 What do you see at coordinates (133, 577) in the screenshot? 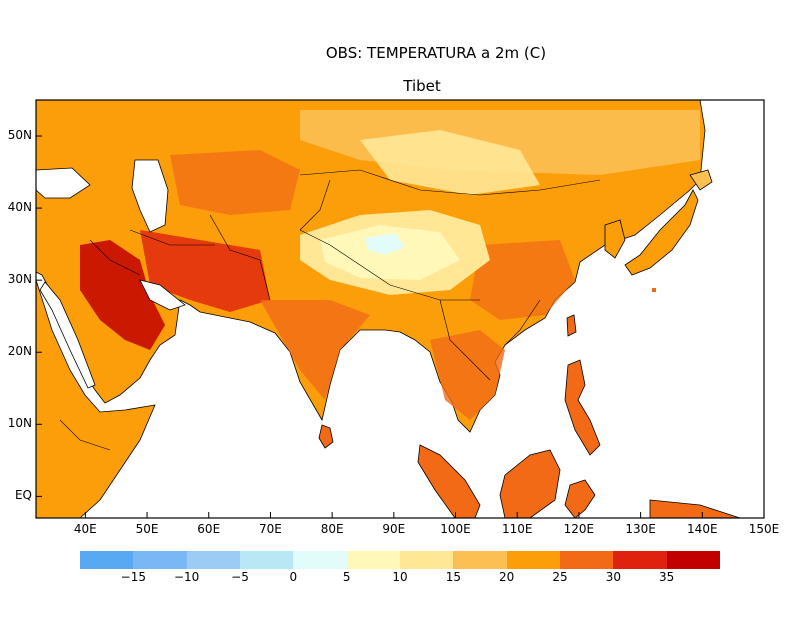
I see `colorbar-tick-label: −15` at bounding box center [133, 577].